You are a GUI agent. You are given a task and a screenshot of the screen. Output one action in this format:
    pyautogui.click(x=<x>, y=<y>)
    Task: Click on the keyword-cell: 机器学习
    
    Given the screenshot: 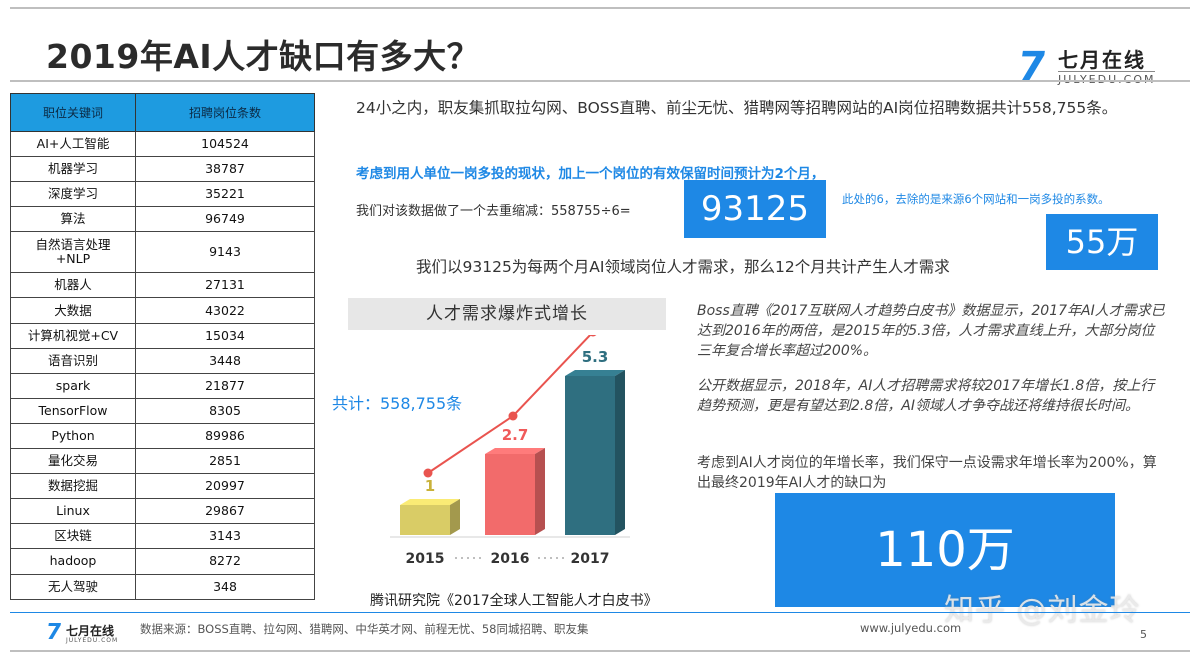 What is the action you would take?
    pyautogui.click(x=73, y=169)
    